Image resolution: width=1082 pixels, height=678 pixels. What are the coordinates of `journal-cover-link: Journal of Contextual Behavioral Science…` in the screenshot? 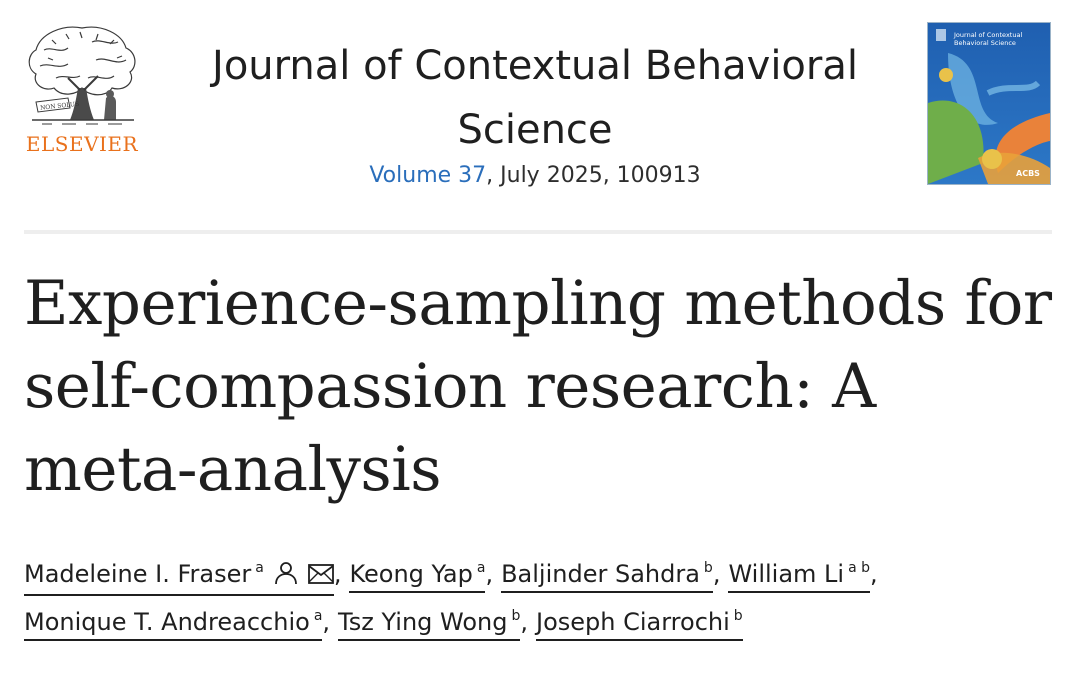 It's located at (989, 103).